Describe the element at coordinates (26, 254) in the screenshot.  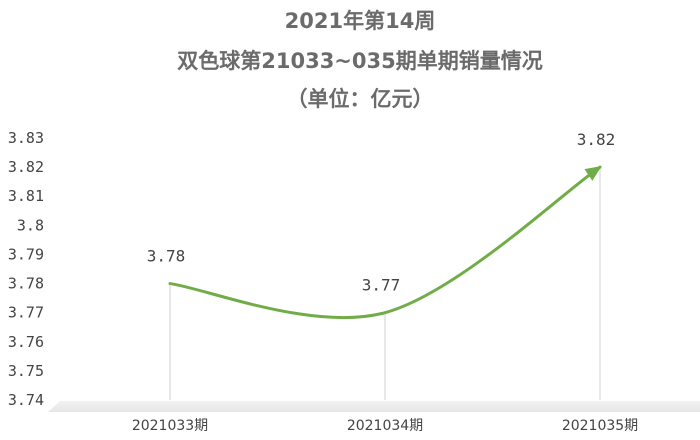
I see `y-tick-label: 3.79` at that location.